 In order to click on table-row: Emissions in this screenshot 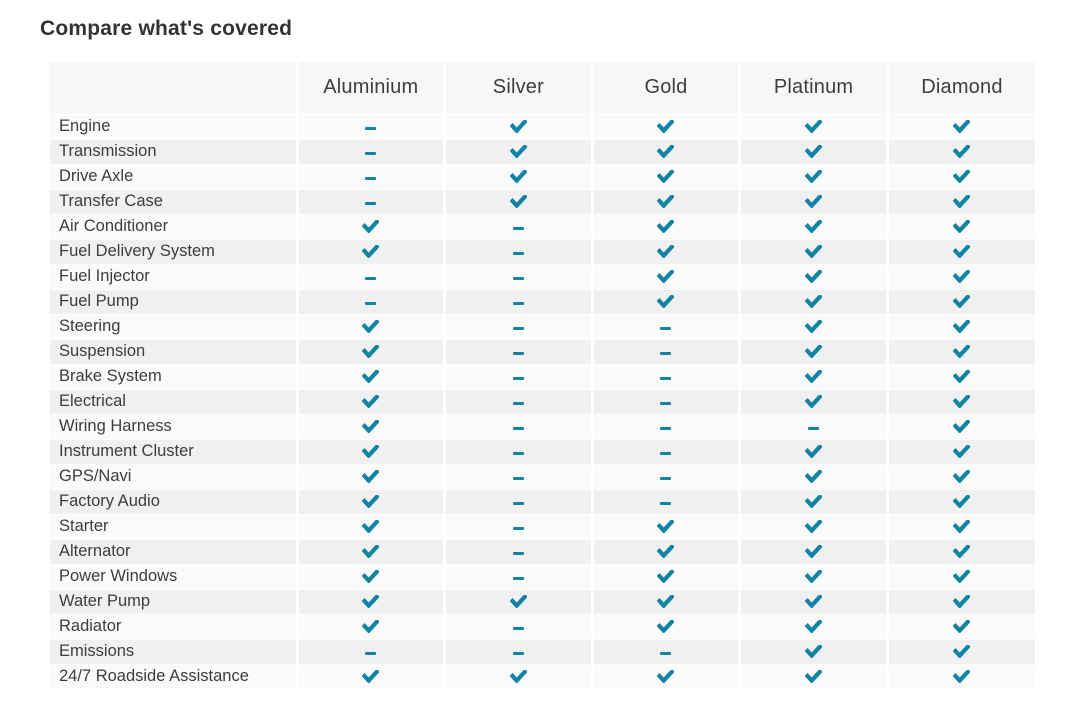, I will do `click(542, 651)`.